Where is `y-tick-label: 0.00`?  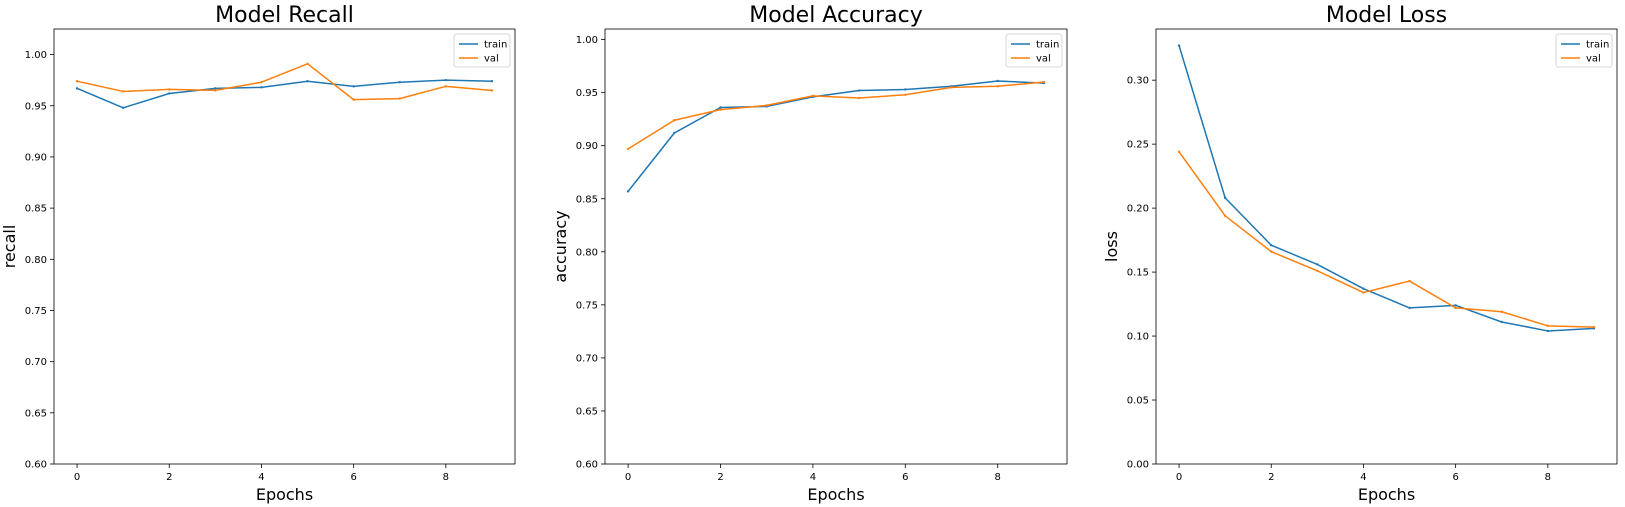 y-tick-label: 0.00 is located at coordinates (1138, 465).